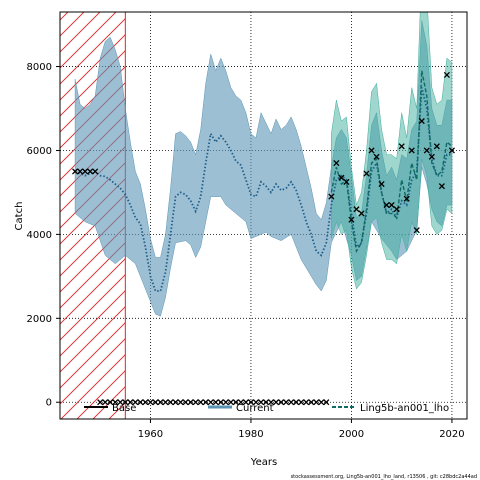  What do you see at coordinates (431, 156) in the screenshot?
I see `base-point-2016` at bounding box center [431, 156].